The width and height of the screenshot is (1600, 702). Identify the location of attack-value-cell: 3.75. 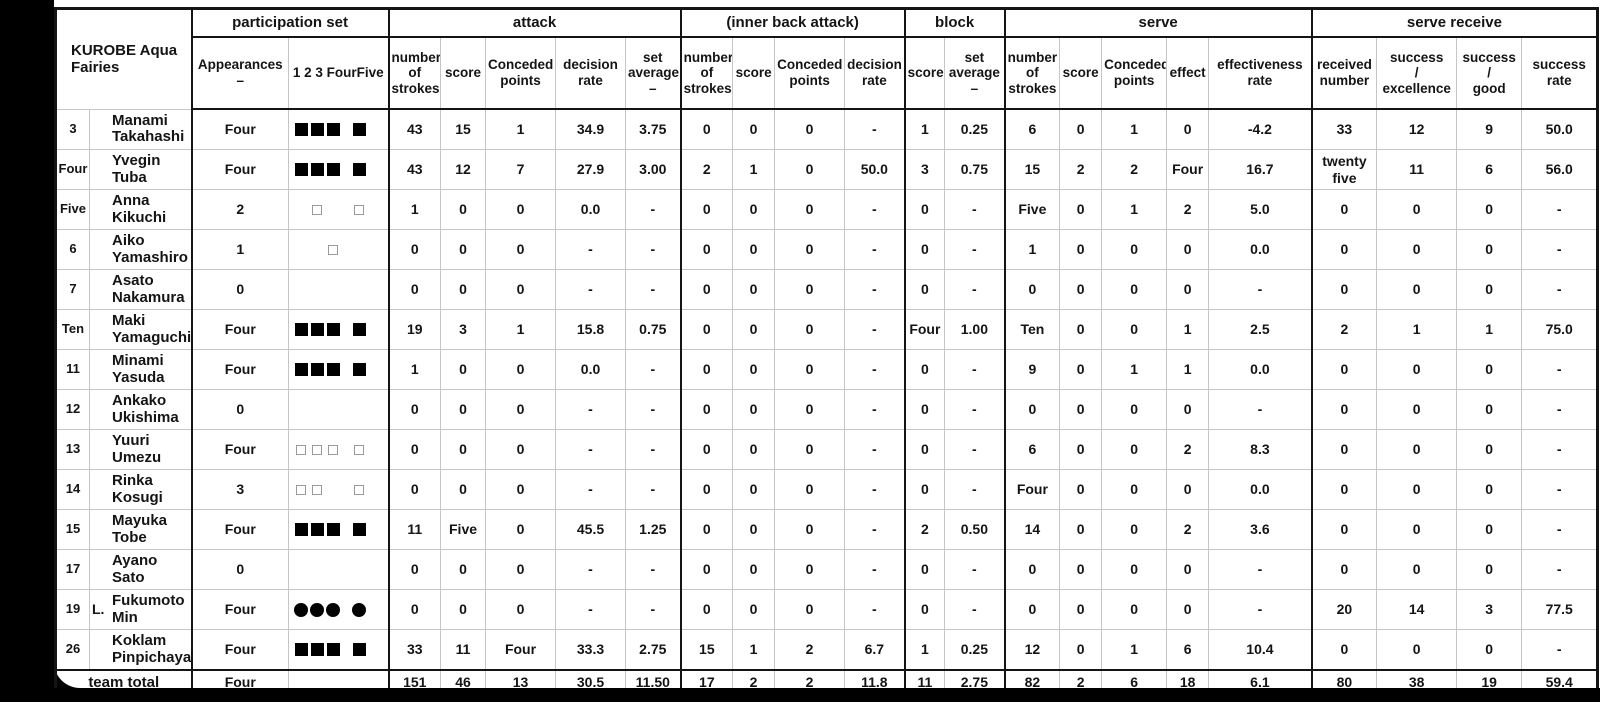
(653, 129).